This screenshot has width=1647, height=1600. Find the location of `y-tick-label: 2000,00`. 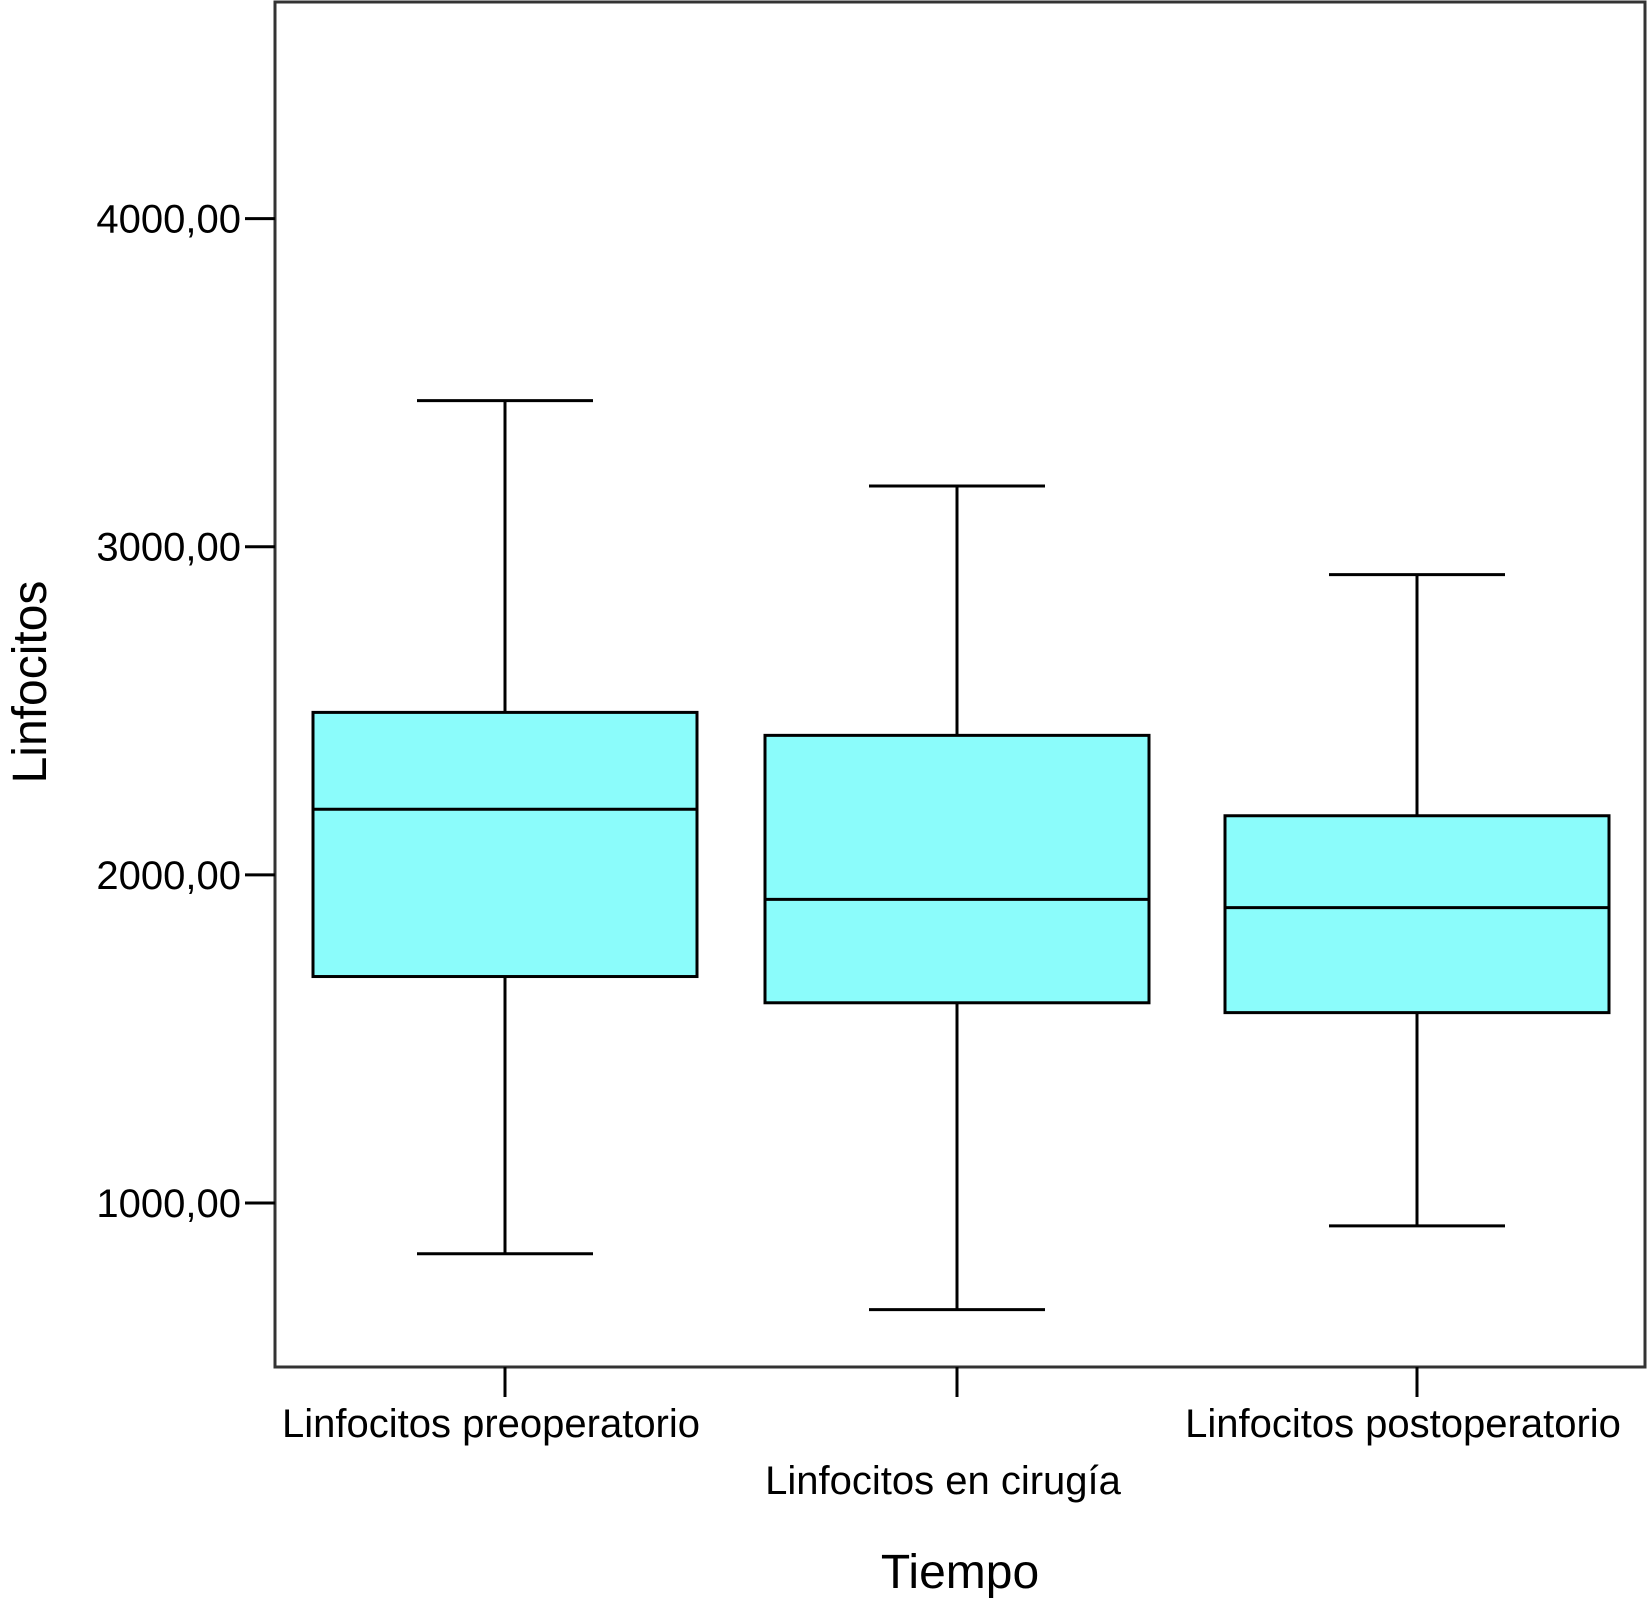

y-tick-label: 2000,00 is located at coordinates (168, 876).